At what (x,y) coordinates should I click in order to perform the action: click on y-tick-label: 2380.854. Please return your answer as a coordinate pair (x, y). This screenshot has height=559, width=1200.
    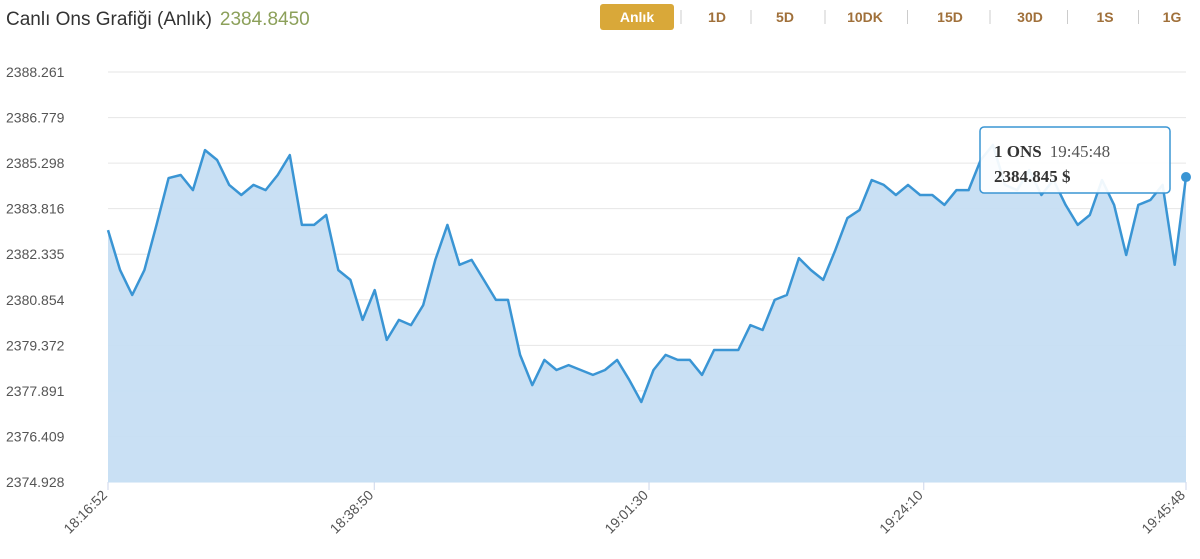
    Looking at the image, I should click on (35, 300).